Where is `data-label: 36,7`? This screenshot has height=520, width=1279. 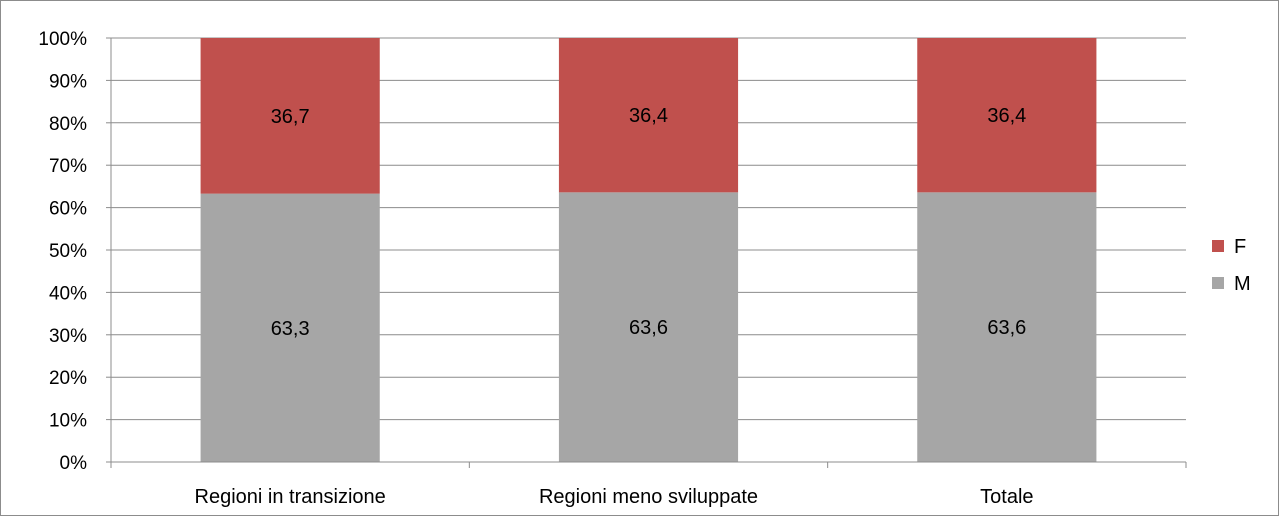
data-label: 36,7 is located at coordinates (290, 117).